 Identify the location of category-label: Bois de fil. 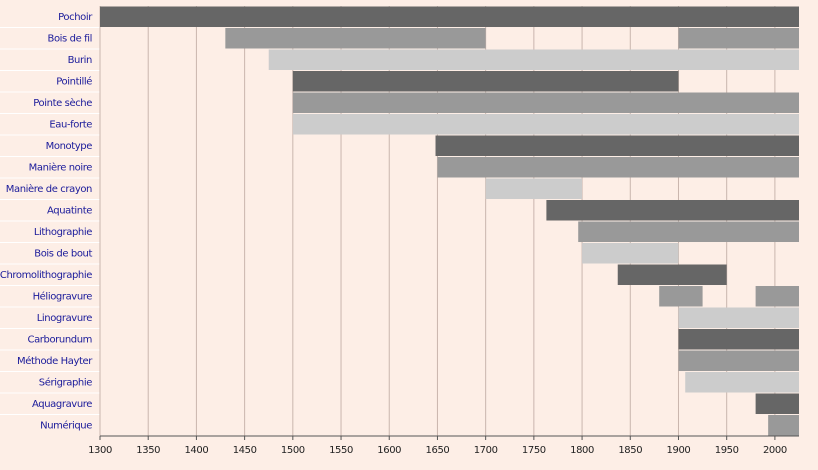
(69, 38).